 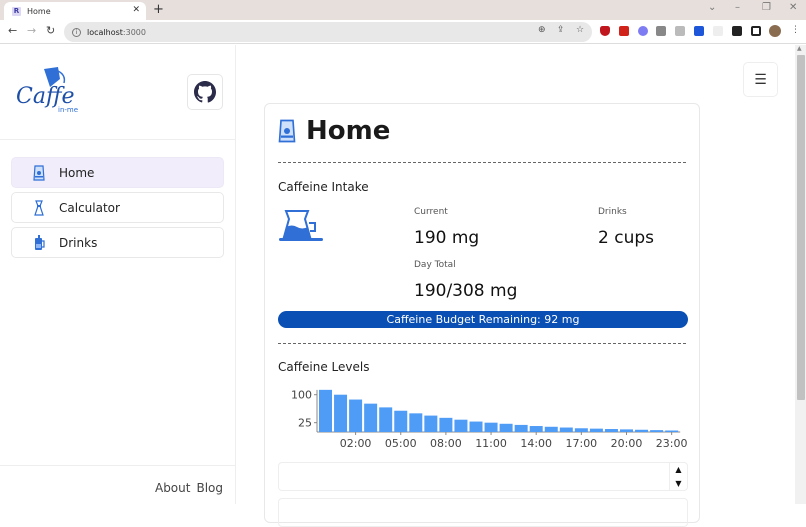 What do you see at coordinates (795, 30) in the screenshot?
I see `menu-kebab-icon: ⋮` at bounding box center [795, 30].